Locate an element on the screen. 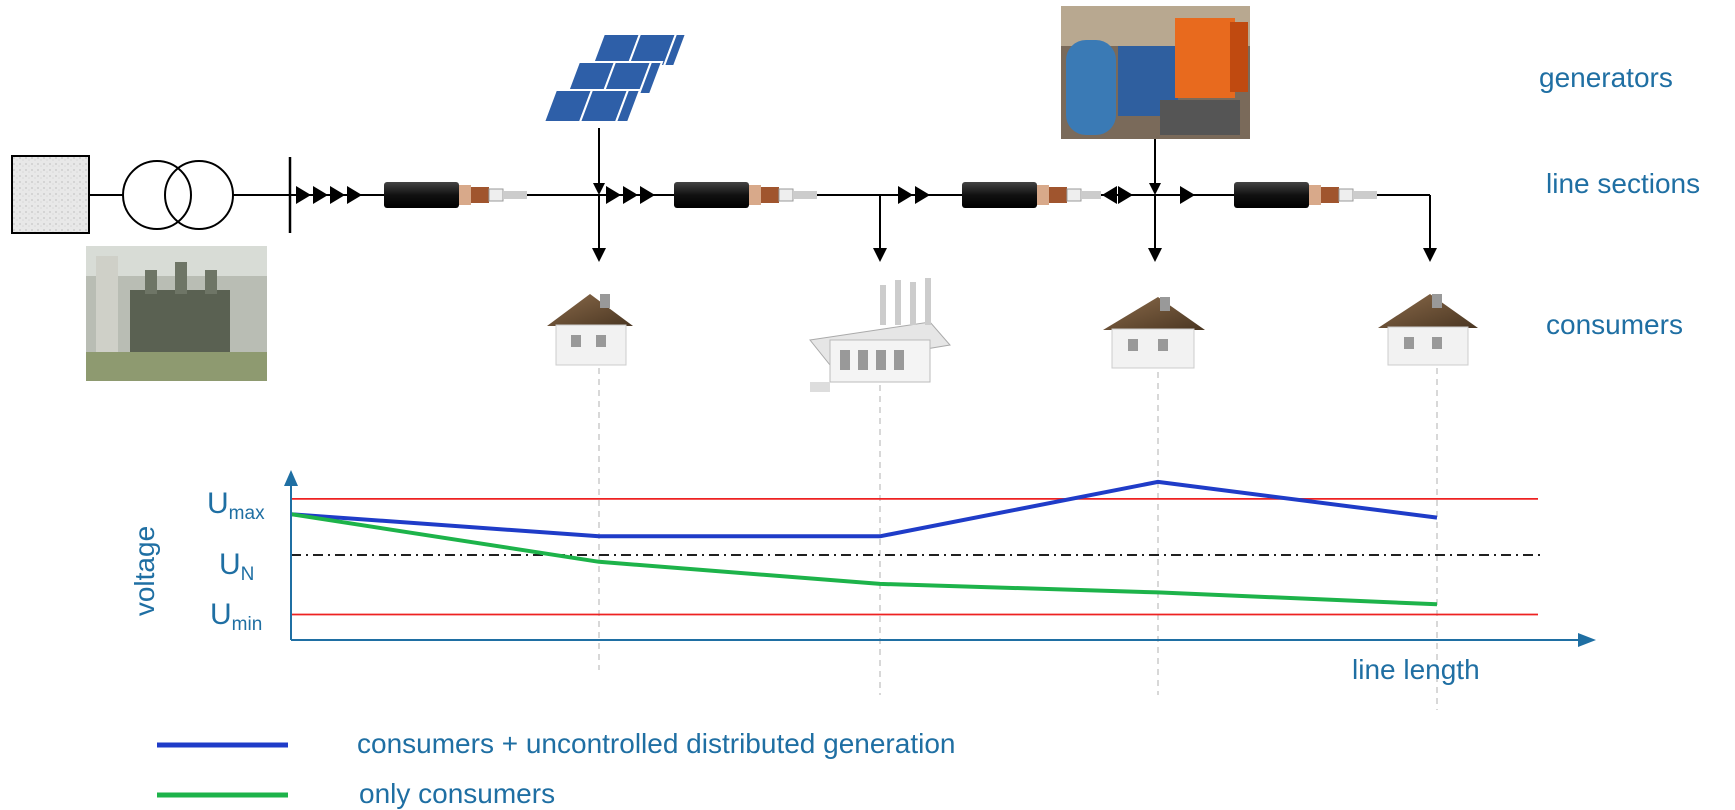 The height and width of the screenshot is (810, 1735). factory-icon is located at coordinates (880, 335).